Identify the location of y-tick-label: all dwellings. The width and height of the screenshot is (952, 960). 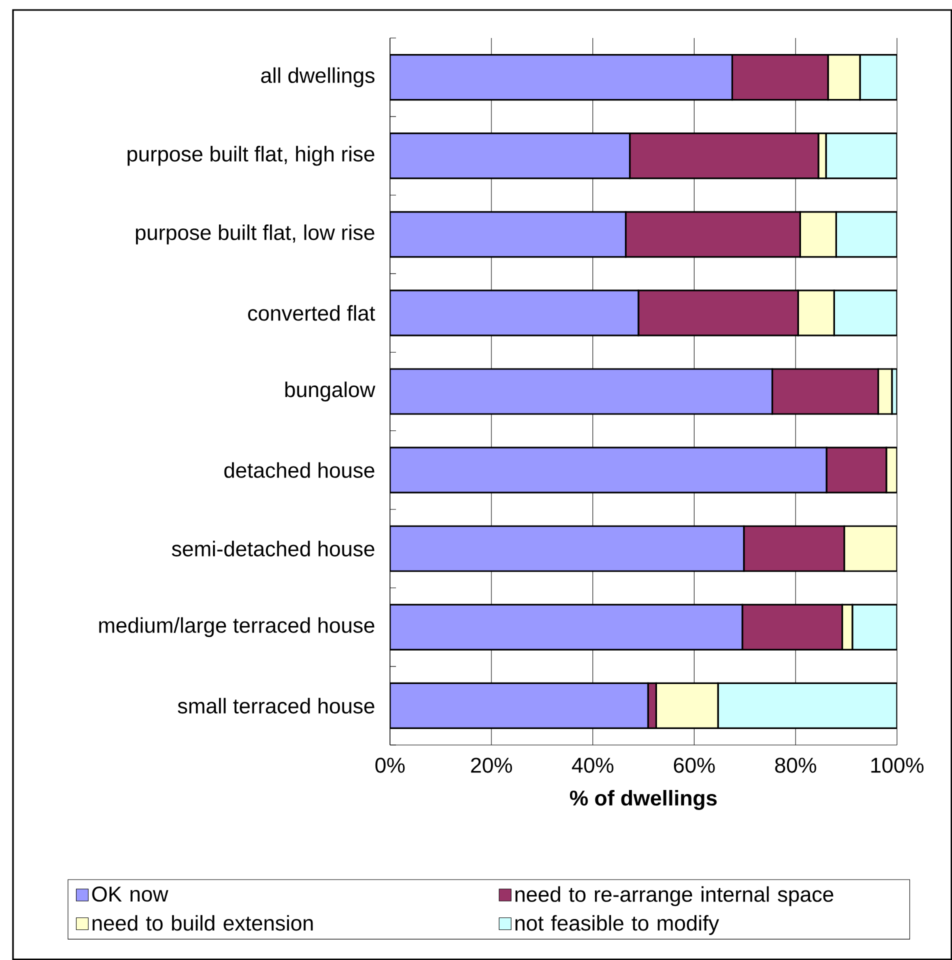
(317, 77).